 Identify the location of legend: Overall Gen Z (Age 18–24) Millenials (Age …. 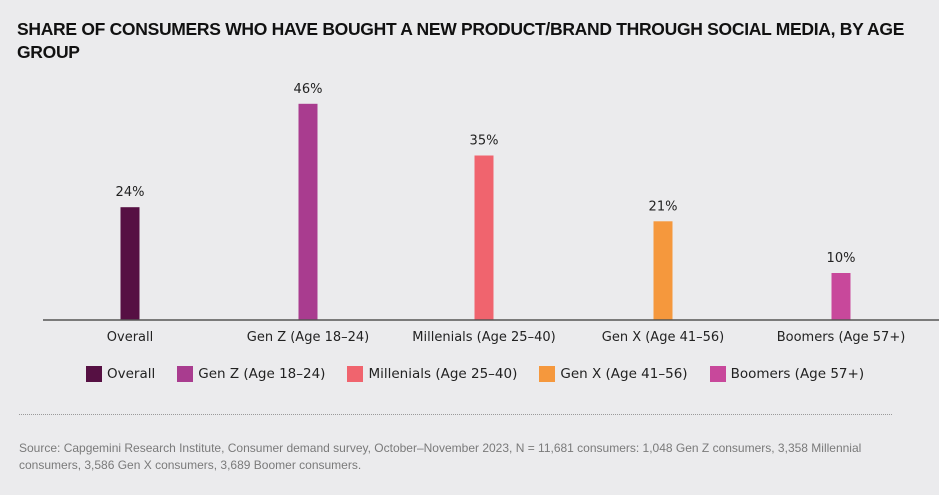
(486, 374).